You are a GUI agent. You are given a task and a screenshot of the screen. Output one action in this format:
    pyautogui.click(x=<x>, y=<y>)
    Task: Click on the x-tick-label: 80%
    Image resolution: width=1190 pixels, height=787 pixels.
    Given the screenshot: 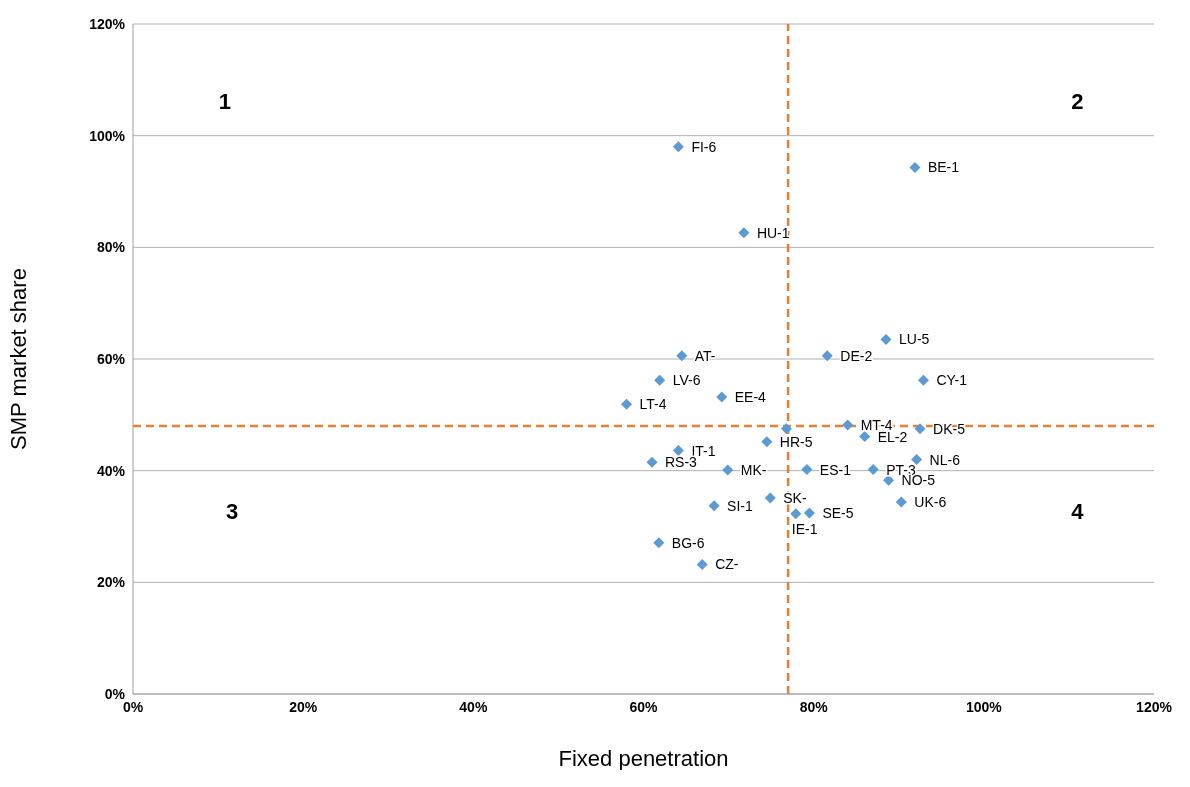 What is the action you would take?
    pyautogui.click(x=814, y=706)
    